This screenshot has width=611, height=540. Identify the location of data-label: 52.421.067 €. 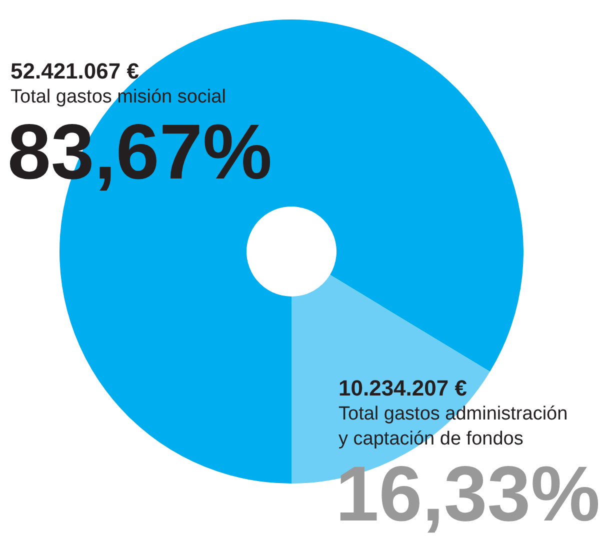
(74, 71).